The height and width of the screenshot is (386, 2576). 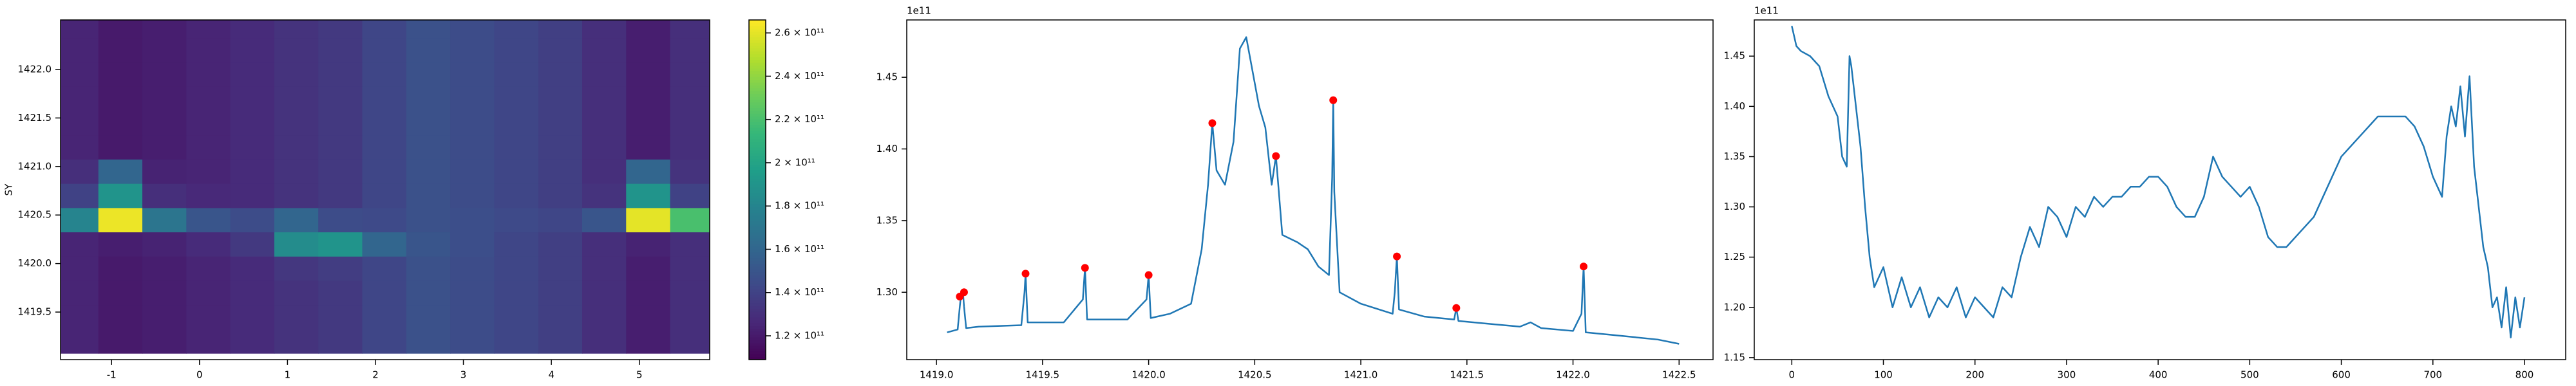 I want to click on x-tick-label: 700, so click(x=2432, y=375).